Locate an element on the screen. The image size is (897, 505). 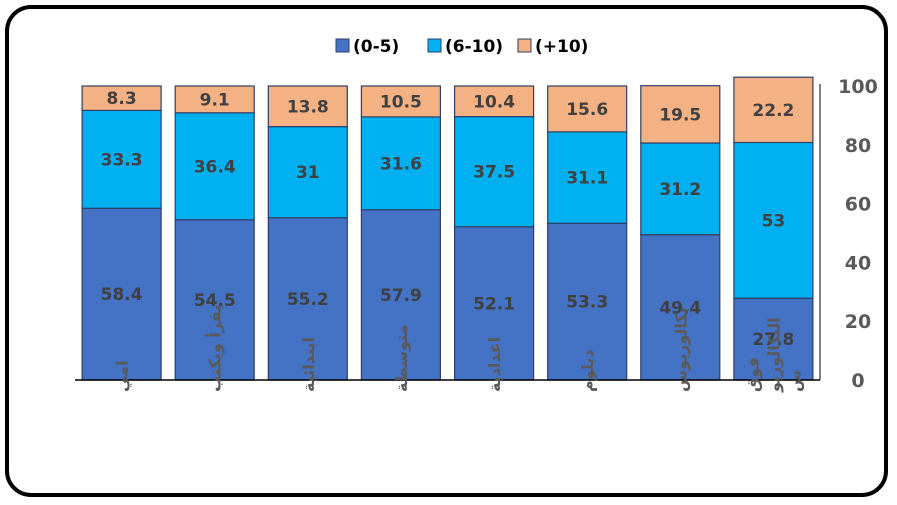
data-label: 15.6 is located at coordinates (587, 110).